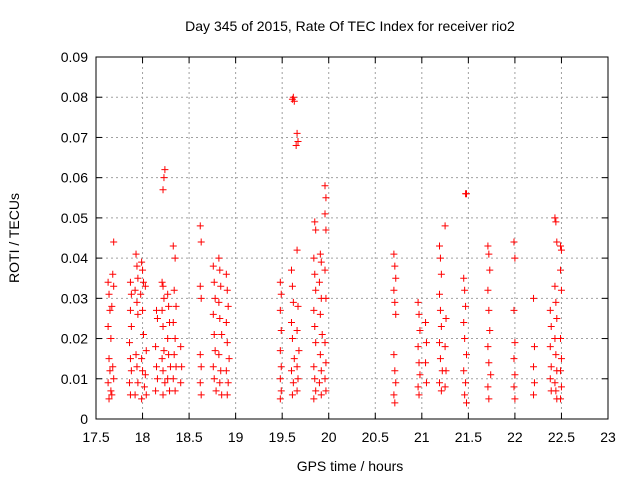 The width and height of the screenshot is (640, 480). I want to click on x-tick-label: 18, so click(143, 437).